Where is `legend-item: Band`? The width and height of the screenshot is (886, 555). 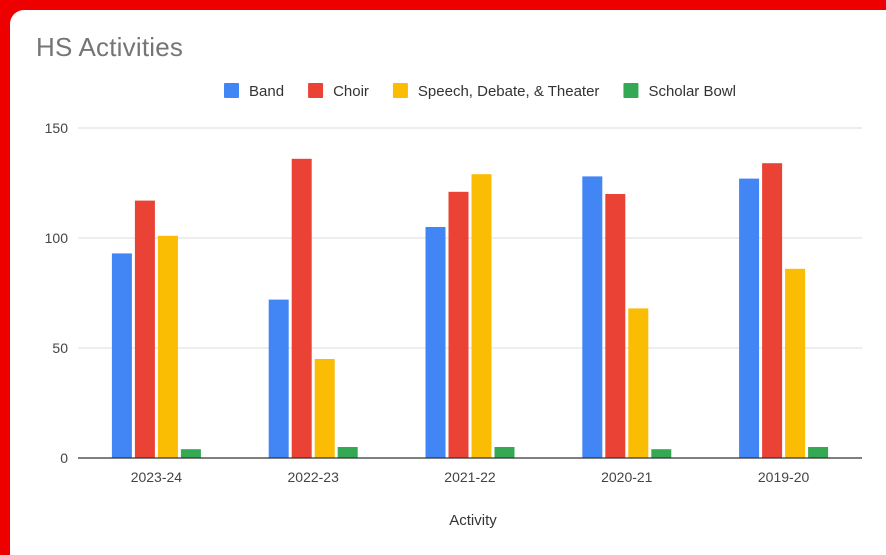
legend-item: Band is located at coordinates (254, 91).